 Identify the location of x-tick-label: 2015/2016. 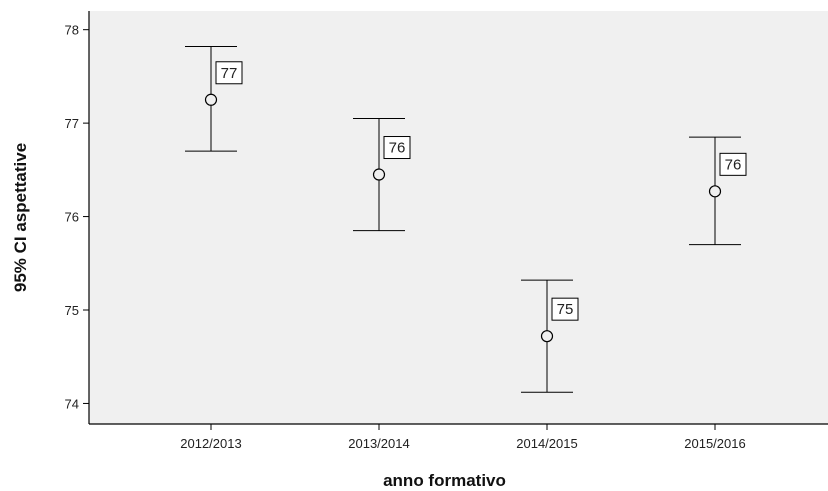
(714, 443).